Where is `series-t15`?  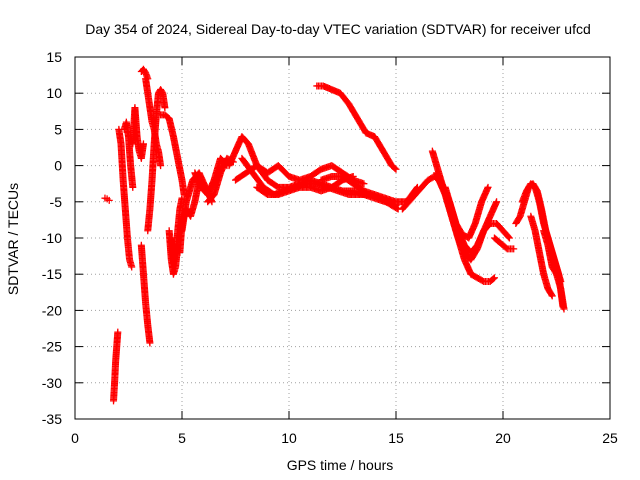 series-t15 is located at coordinates (211, 176).